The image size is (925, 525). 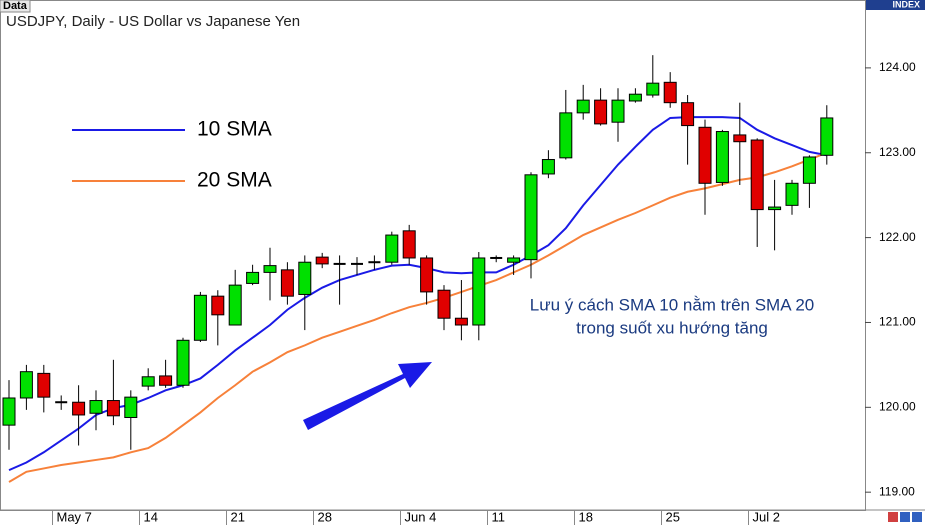 What do you see at coordinates (499, 516) in the screenshot?
I see `x-tick-label: 11` at bounding box center [499, 516].